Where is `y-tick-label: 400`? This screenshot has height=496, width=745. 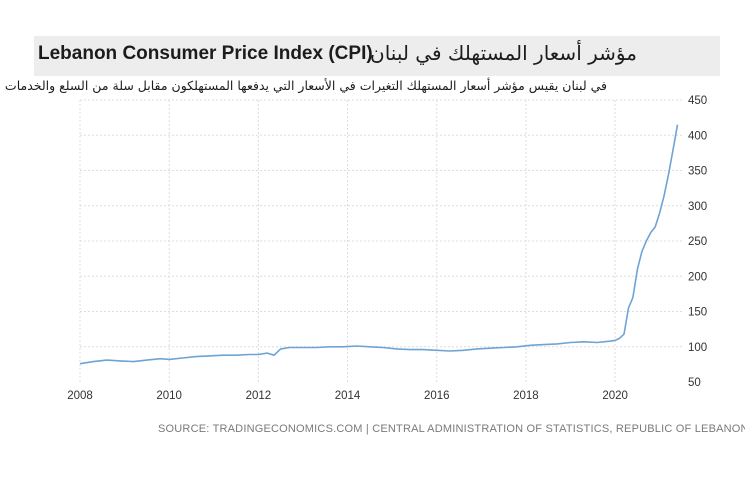
y-tick-label: 400 is located at coordinates (697, 136).